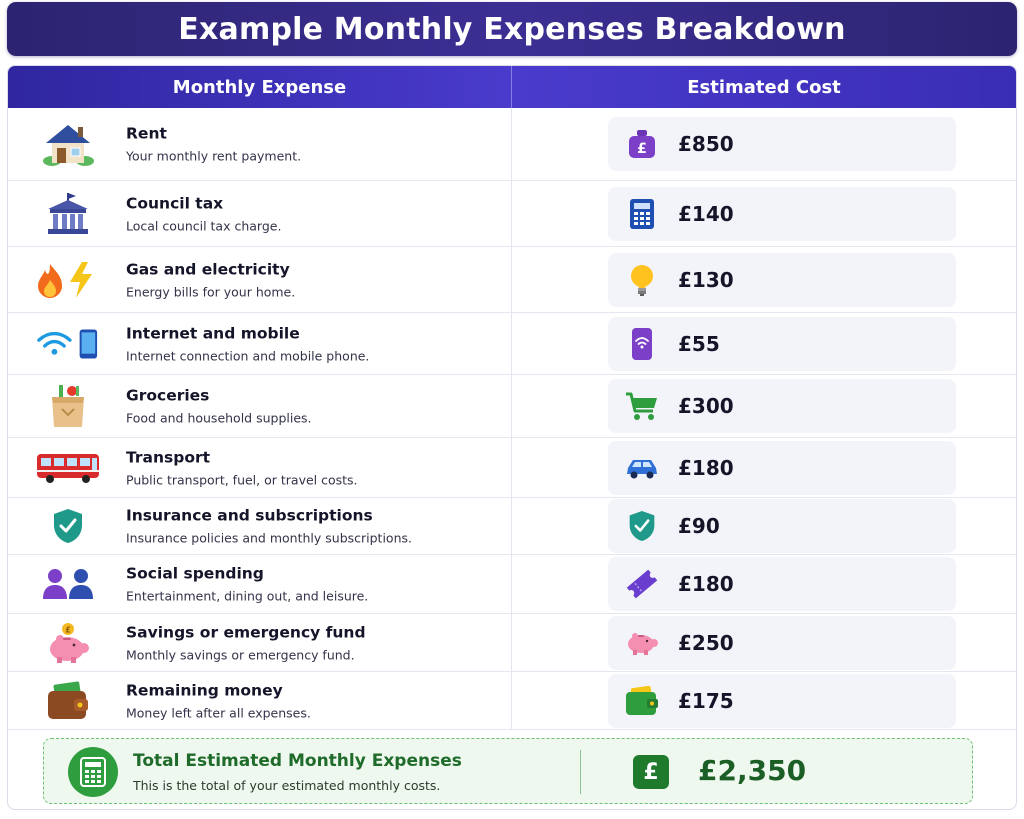 The image size is (1024, 819). I want to click on cost-card: £300, so click(782, 406).